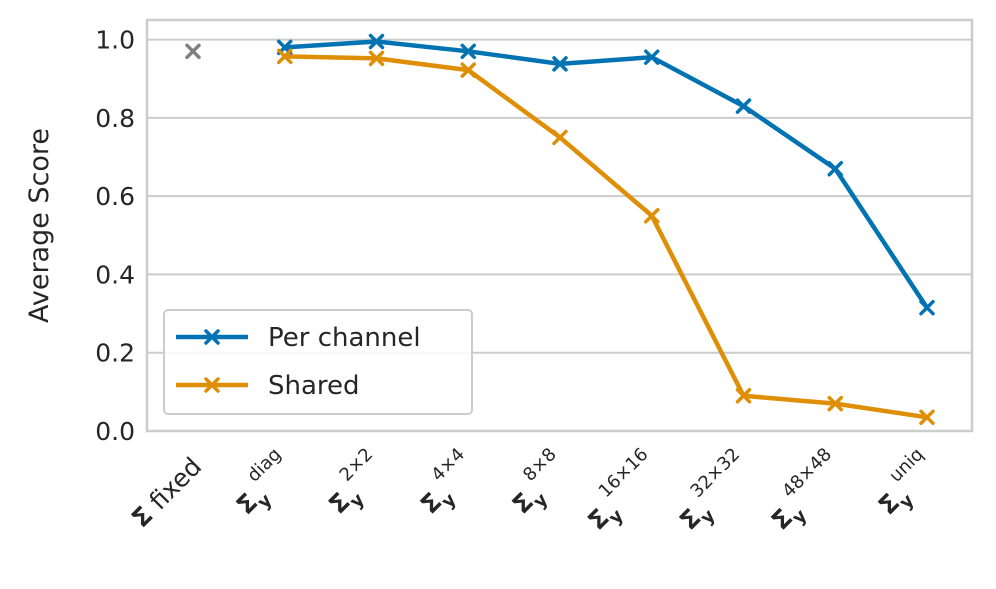  I want to click on svg-text: Σydiag, so click(263, 484).